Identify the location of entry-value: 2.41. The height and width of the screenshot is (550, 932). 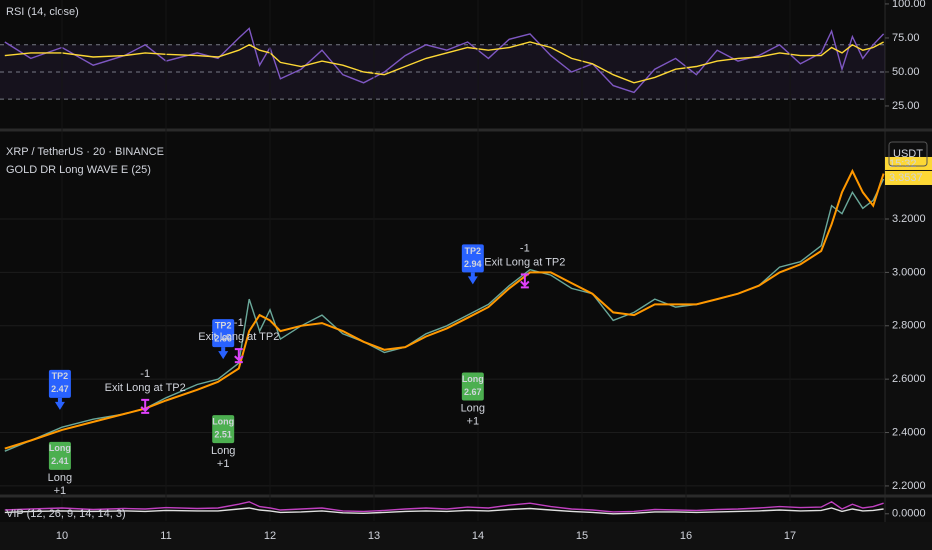
(60, 461).